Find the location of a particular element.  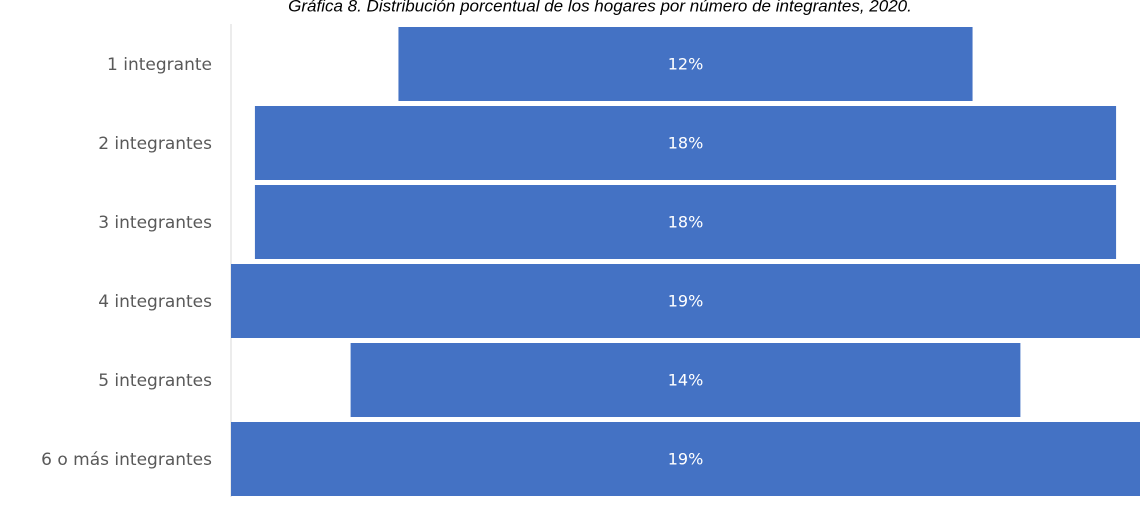

category-label: 6 o más integrantes is located at coordinates (126, 460).